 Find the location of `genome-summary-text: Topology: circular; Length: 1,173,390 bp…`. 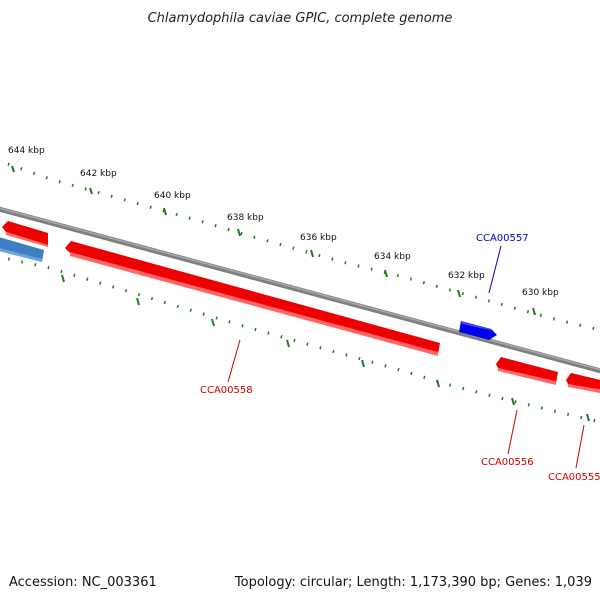

genome-summary-text: Topology: circular; Length: 1,173,390 bp… is located at coordinates (413, 582).